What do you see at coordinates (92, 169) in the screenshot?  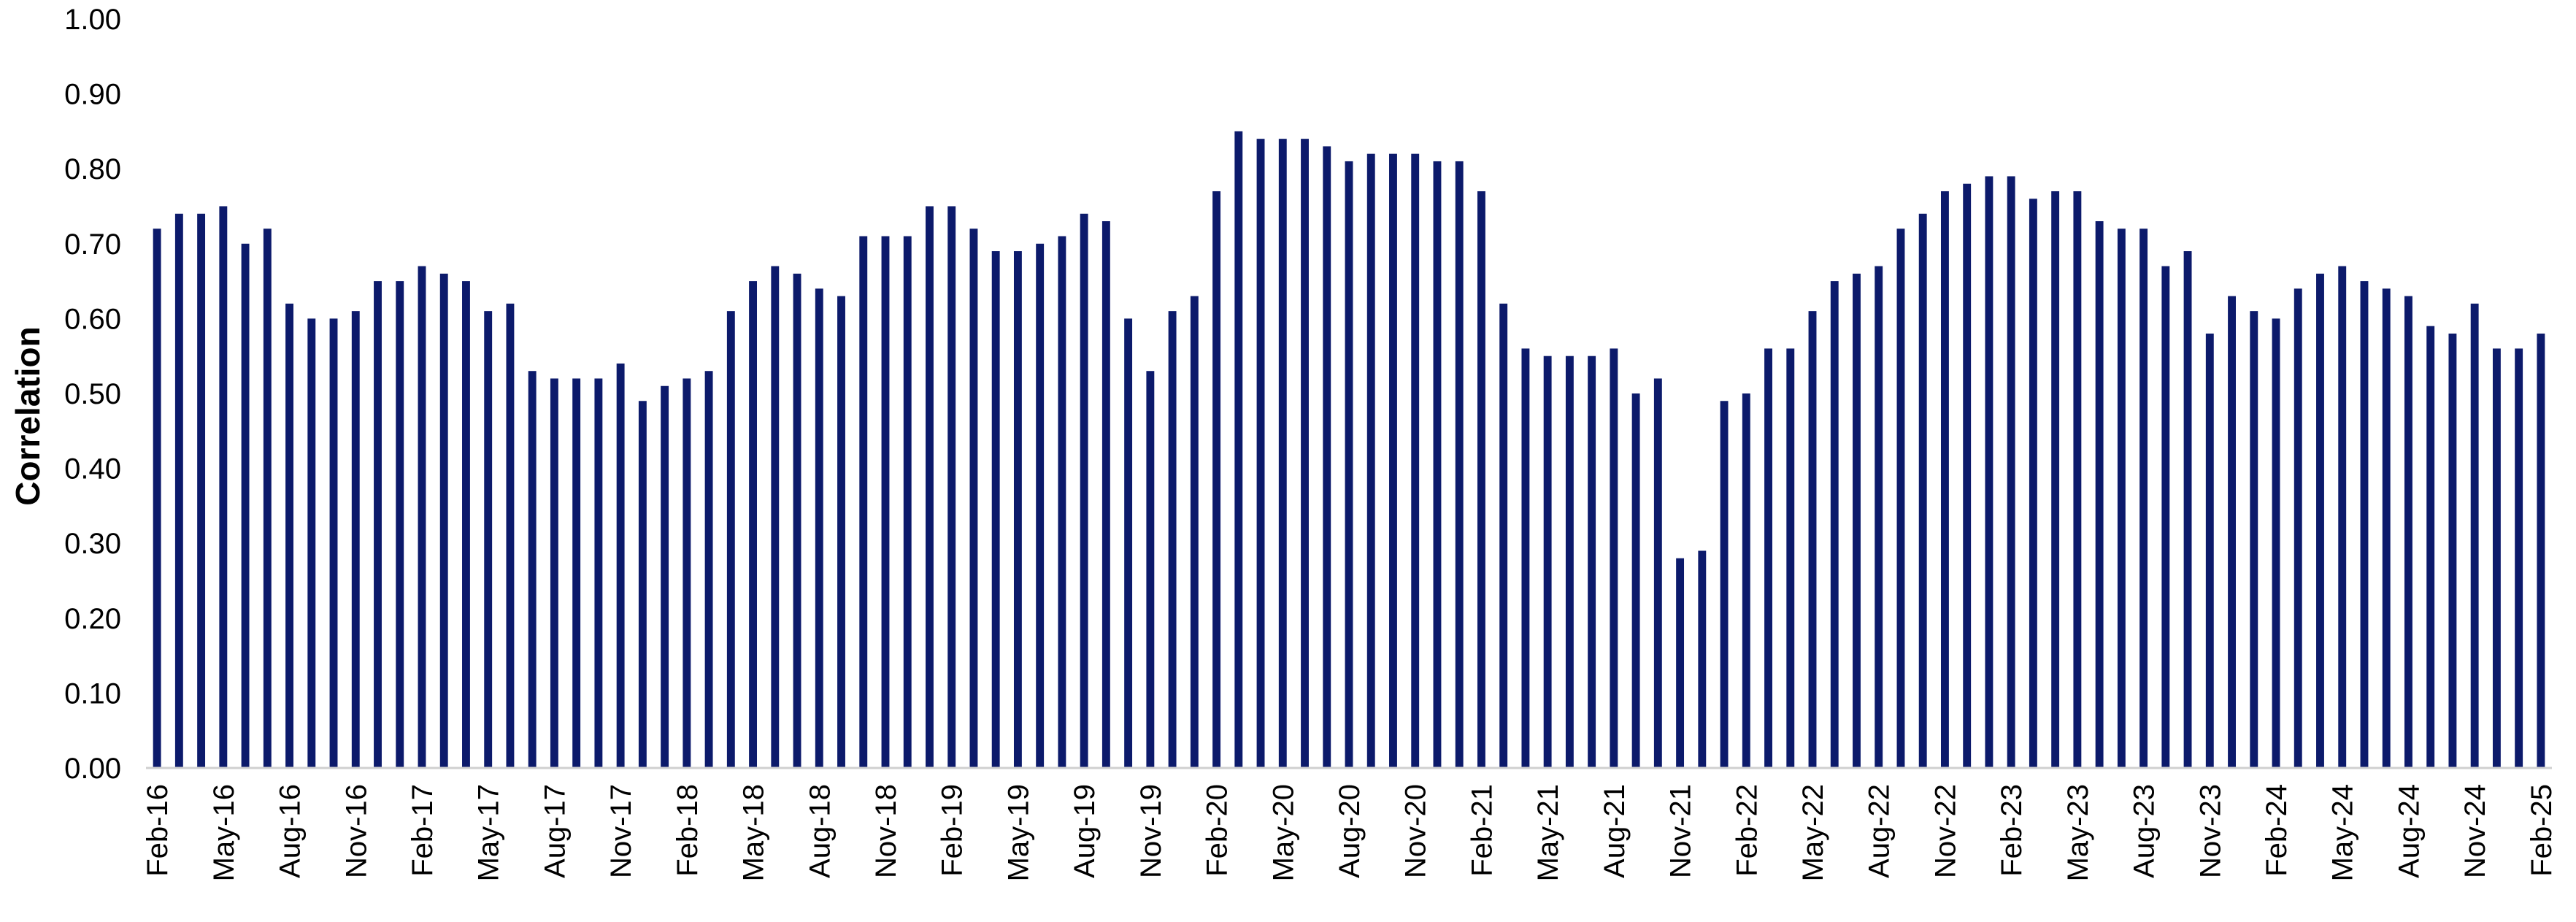 I see `y-tick-label: 0.80` at bounding box center [92, 169].